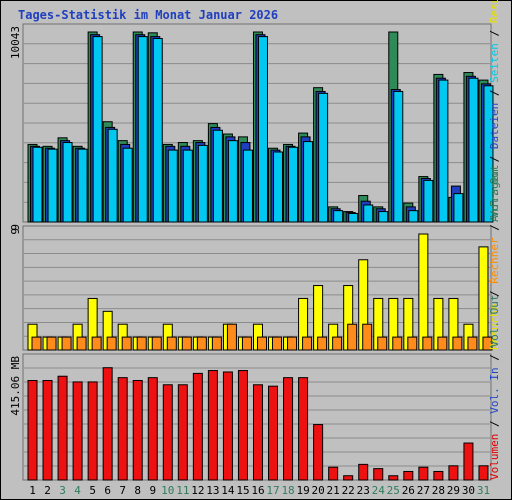 This screenshot has width=512, height=500. I want to click on x-tick-label-9: 9, so click(152, 490).